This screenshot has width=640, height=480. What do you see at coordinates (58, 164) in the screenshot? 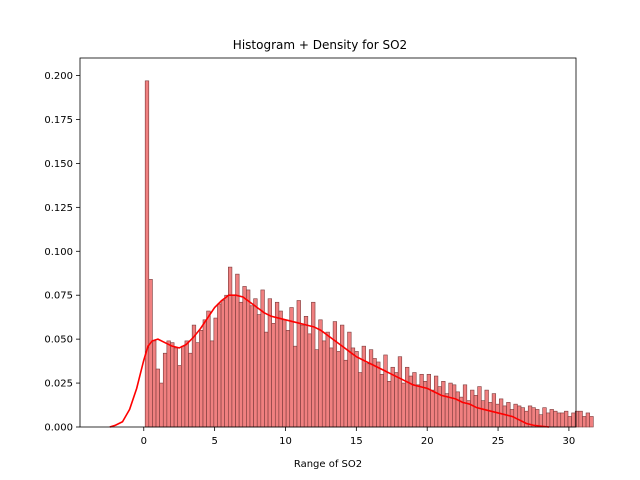
I see `y-tick-label: 0.150` at bounding box center [58, 164].